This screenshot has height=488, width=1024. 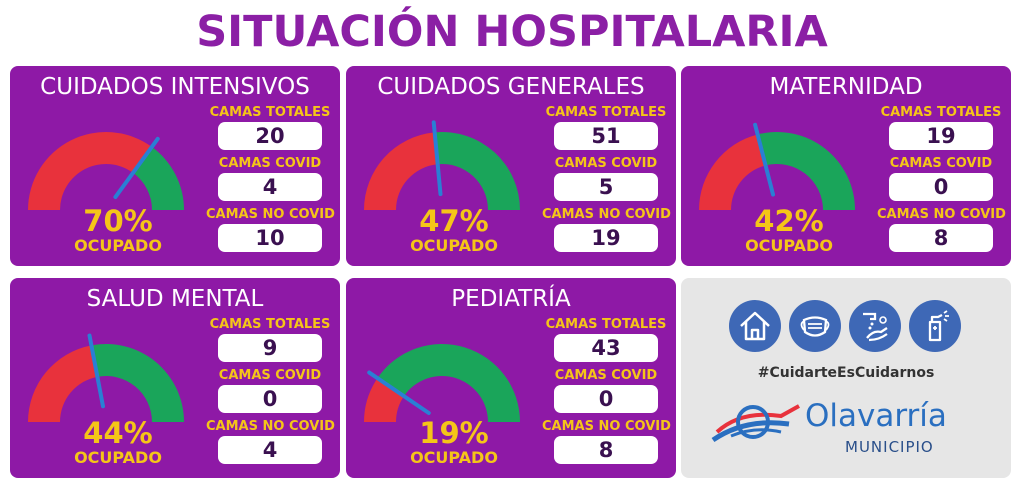 What do you see at coordinates (889, 447) in the screenshot?
I see `logo-subtitle: MUNICIPIO` at bounding box center [889, 447].